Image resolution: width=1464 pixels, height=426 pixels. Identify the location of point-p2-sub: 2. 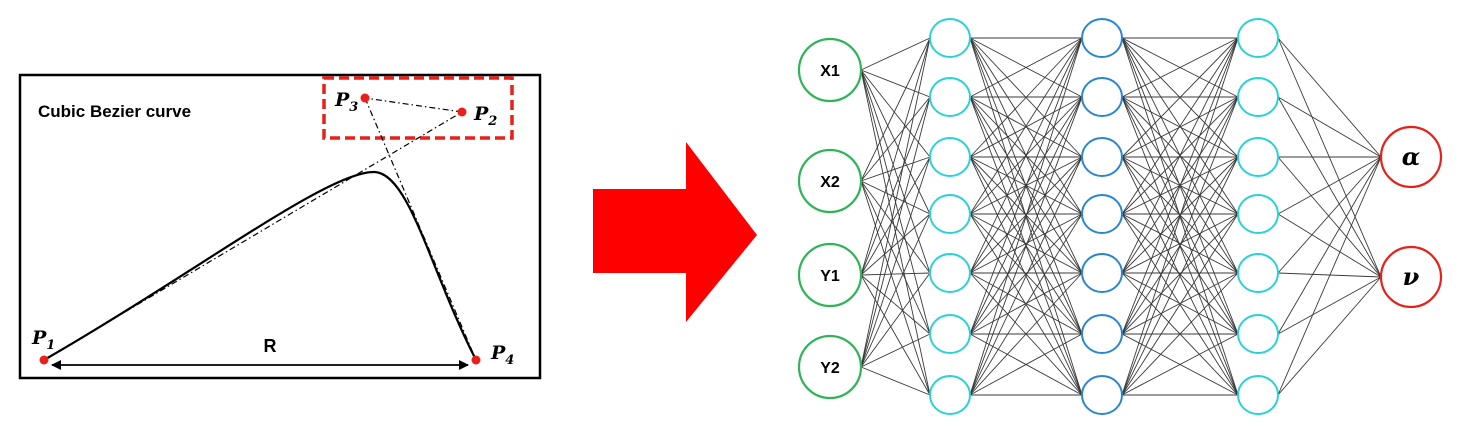
(492, 121).